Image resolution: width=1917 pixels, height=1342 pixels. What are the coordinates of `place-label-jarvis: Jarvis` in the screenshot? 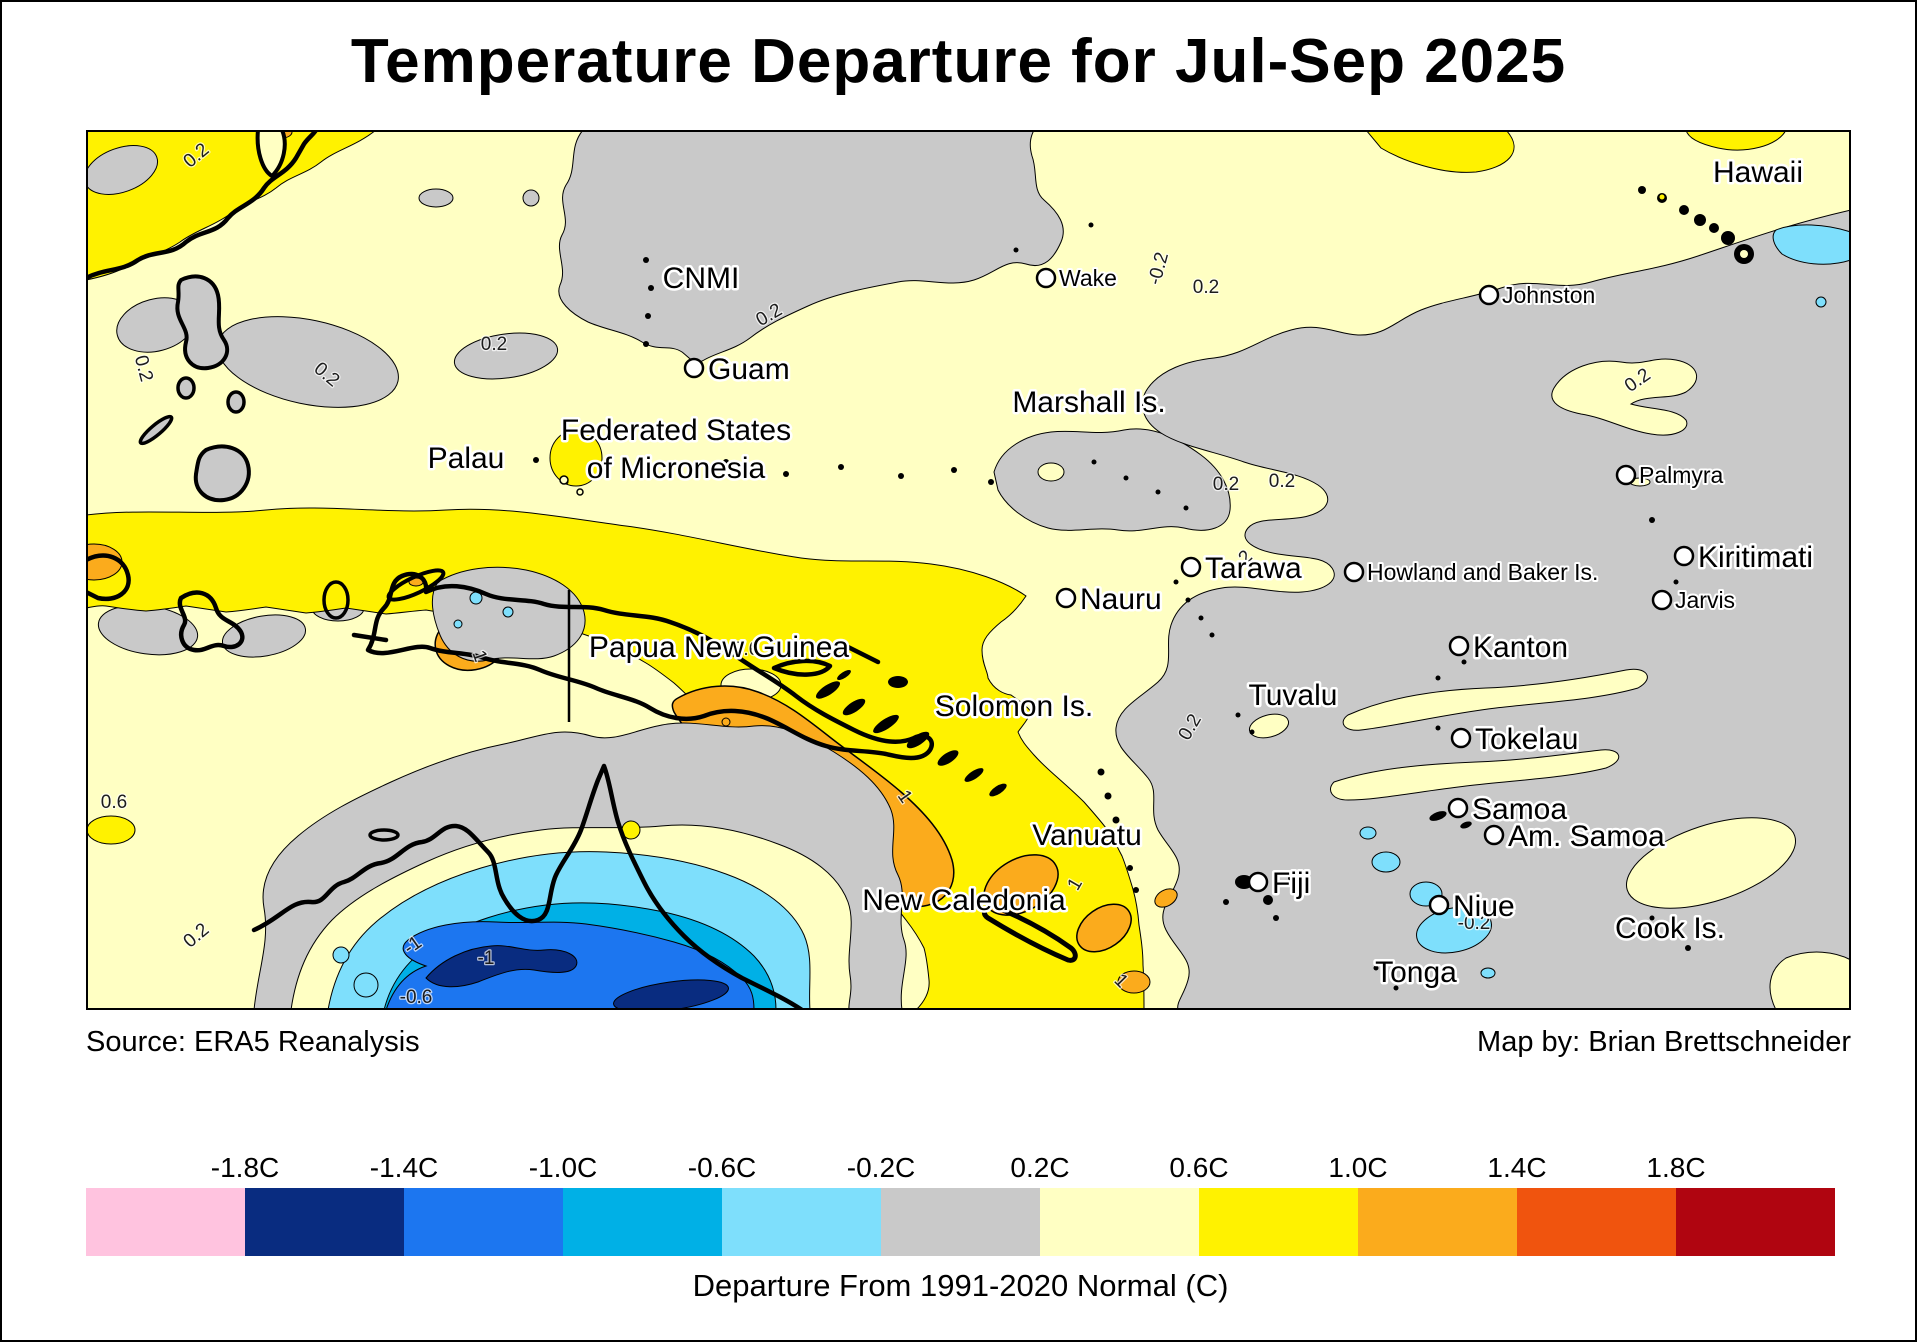 It's located at (1705, 600).